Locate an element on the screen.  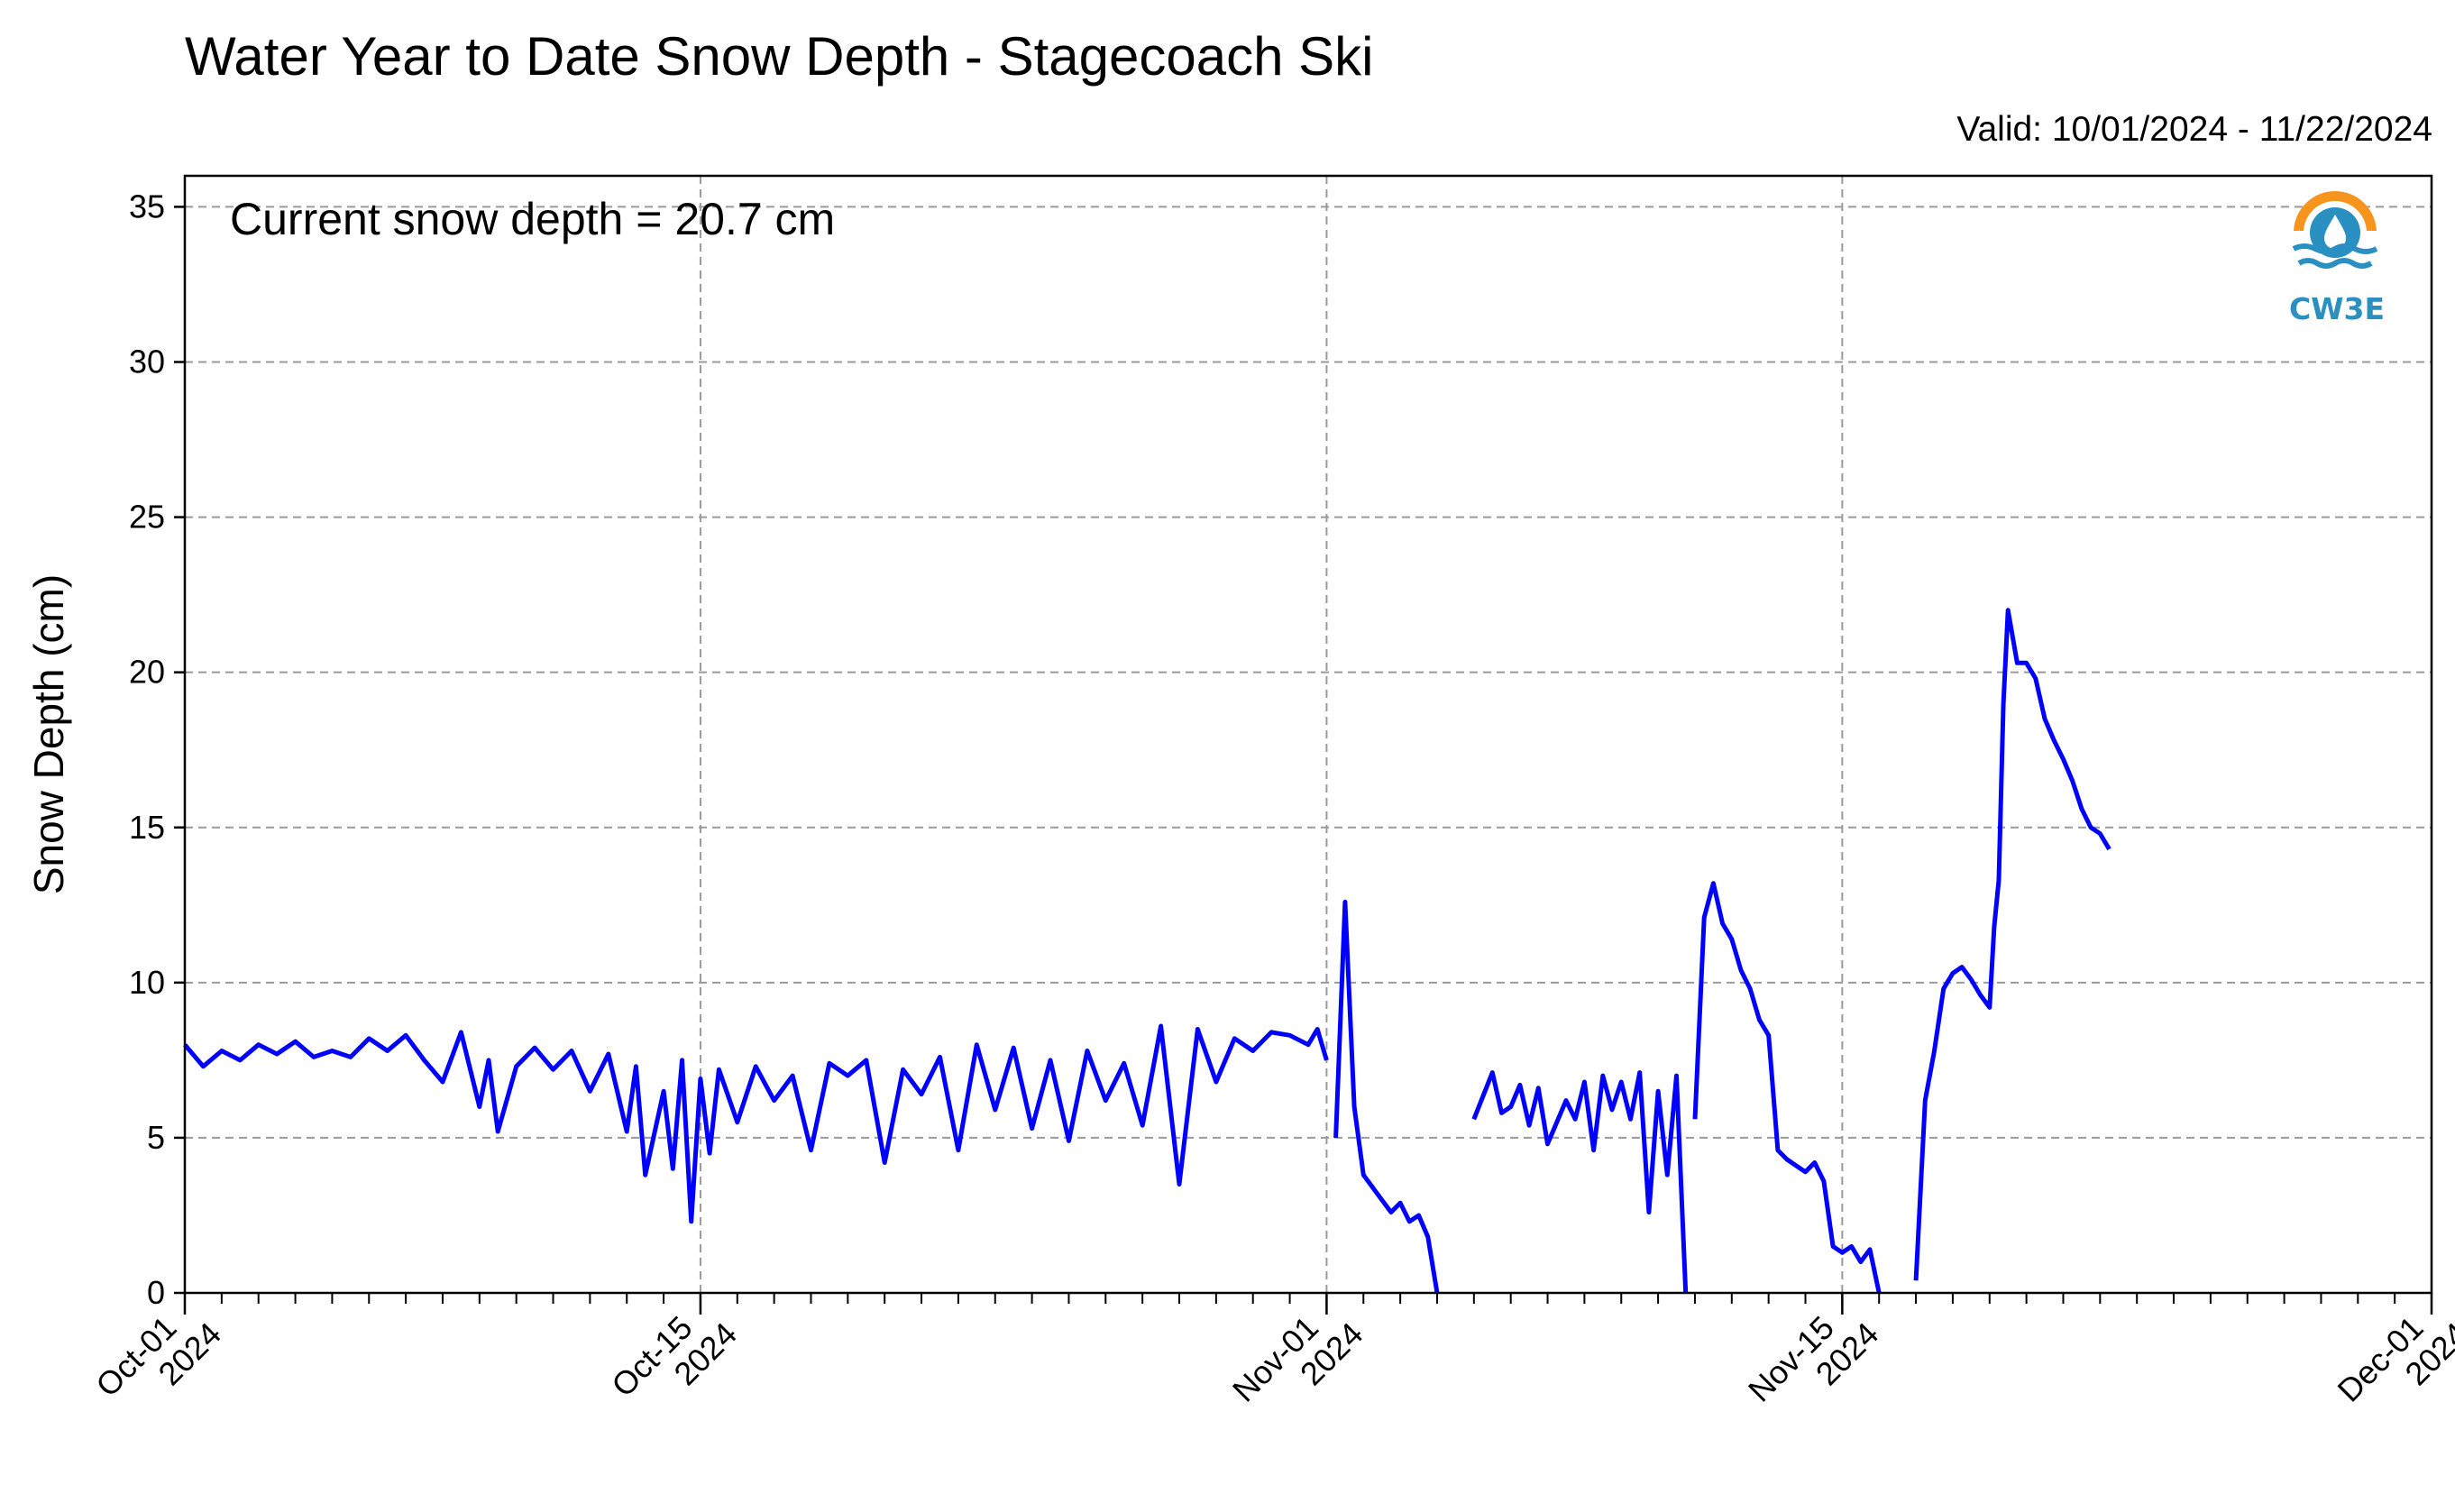
y-tick-label: 0 is located at coordinates (156, 1292).